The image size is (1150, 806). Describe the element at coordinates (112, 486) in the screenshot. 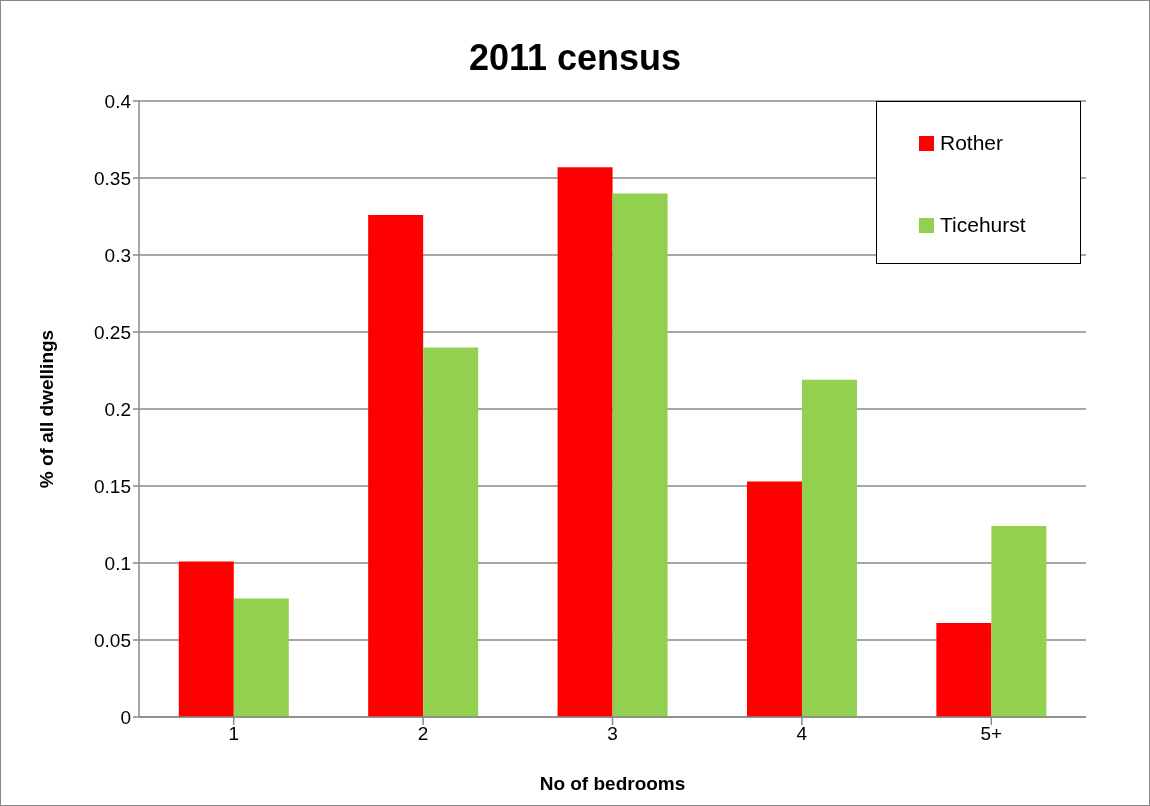

I see `y-tick-label: 0.15` at that location.